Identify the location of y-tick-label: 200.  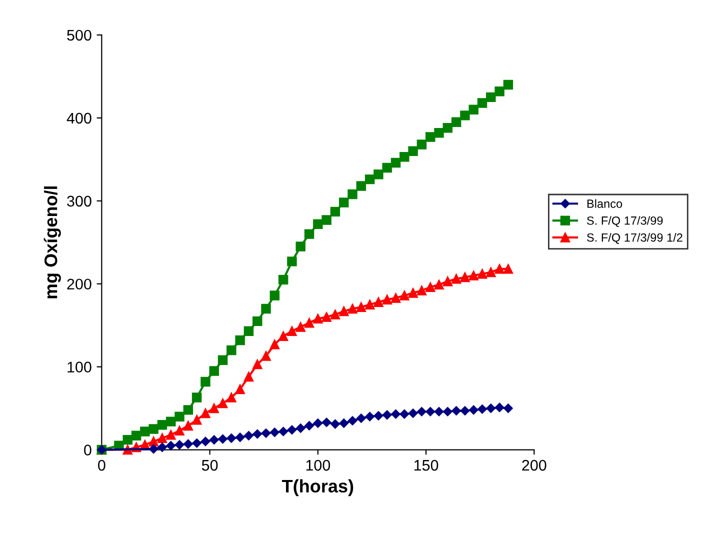
(79, 284).